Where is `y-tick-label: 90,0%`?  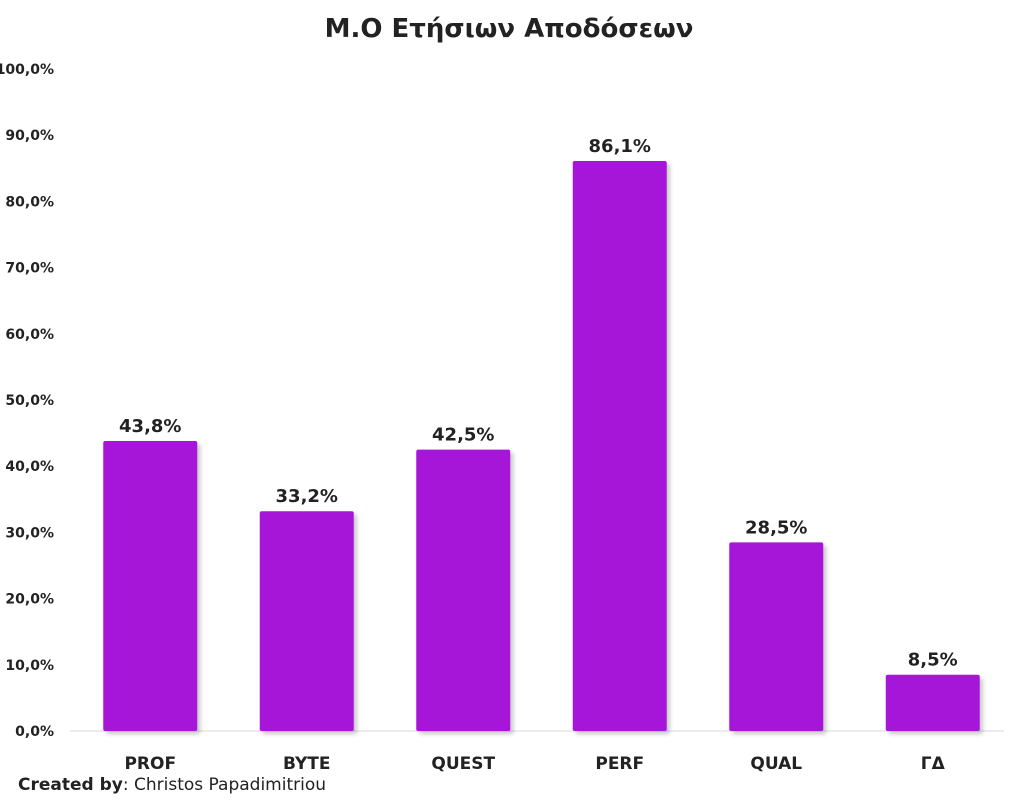
y-tick-label: 90,0% is located at coordinates (29, 136).